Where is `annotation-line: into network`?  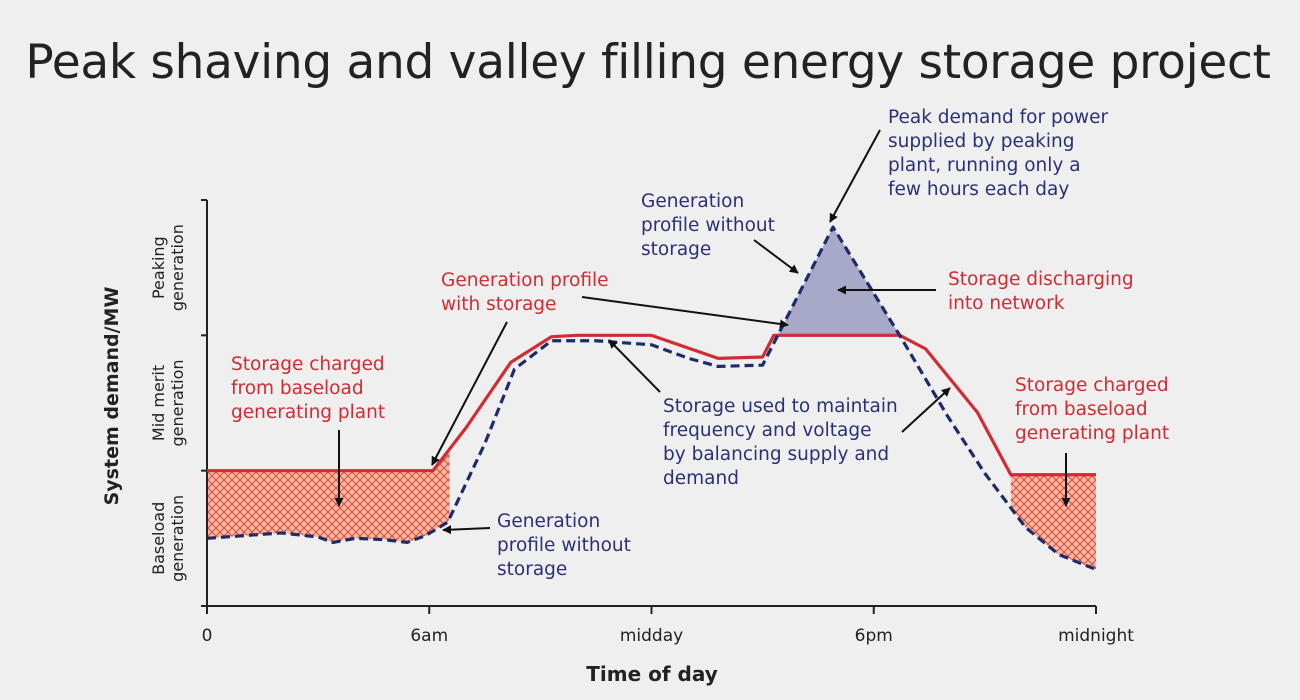
annotation-line: into network is located at coordinates (1006, 303).